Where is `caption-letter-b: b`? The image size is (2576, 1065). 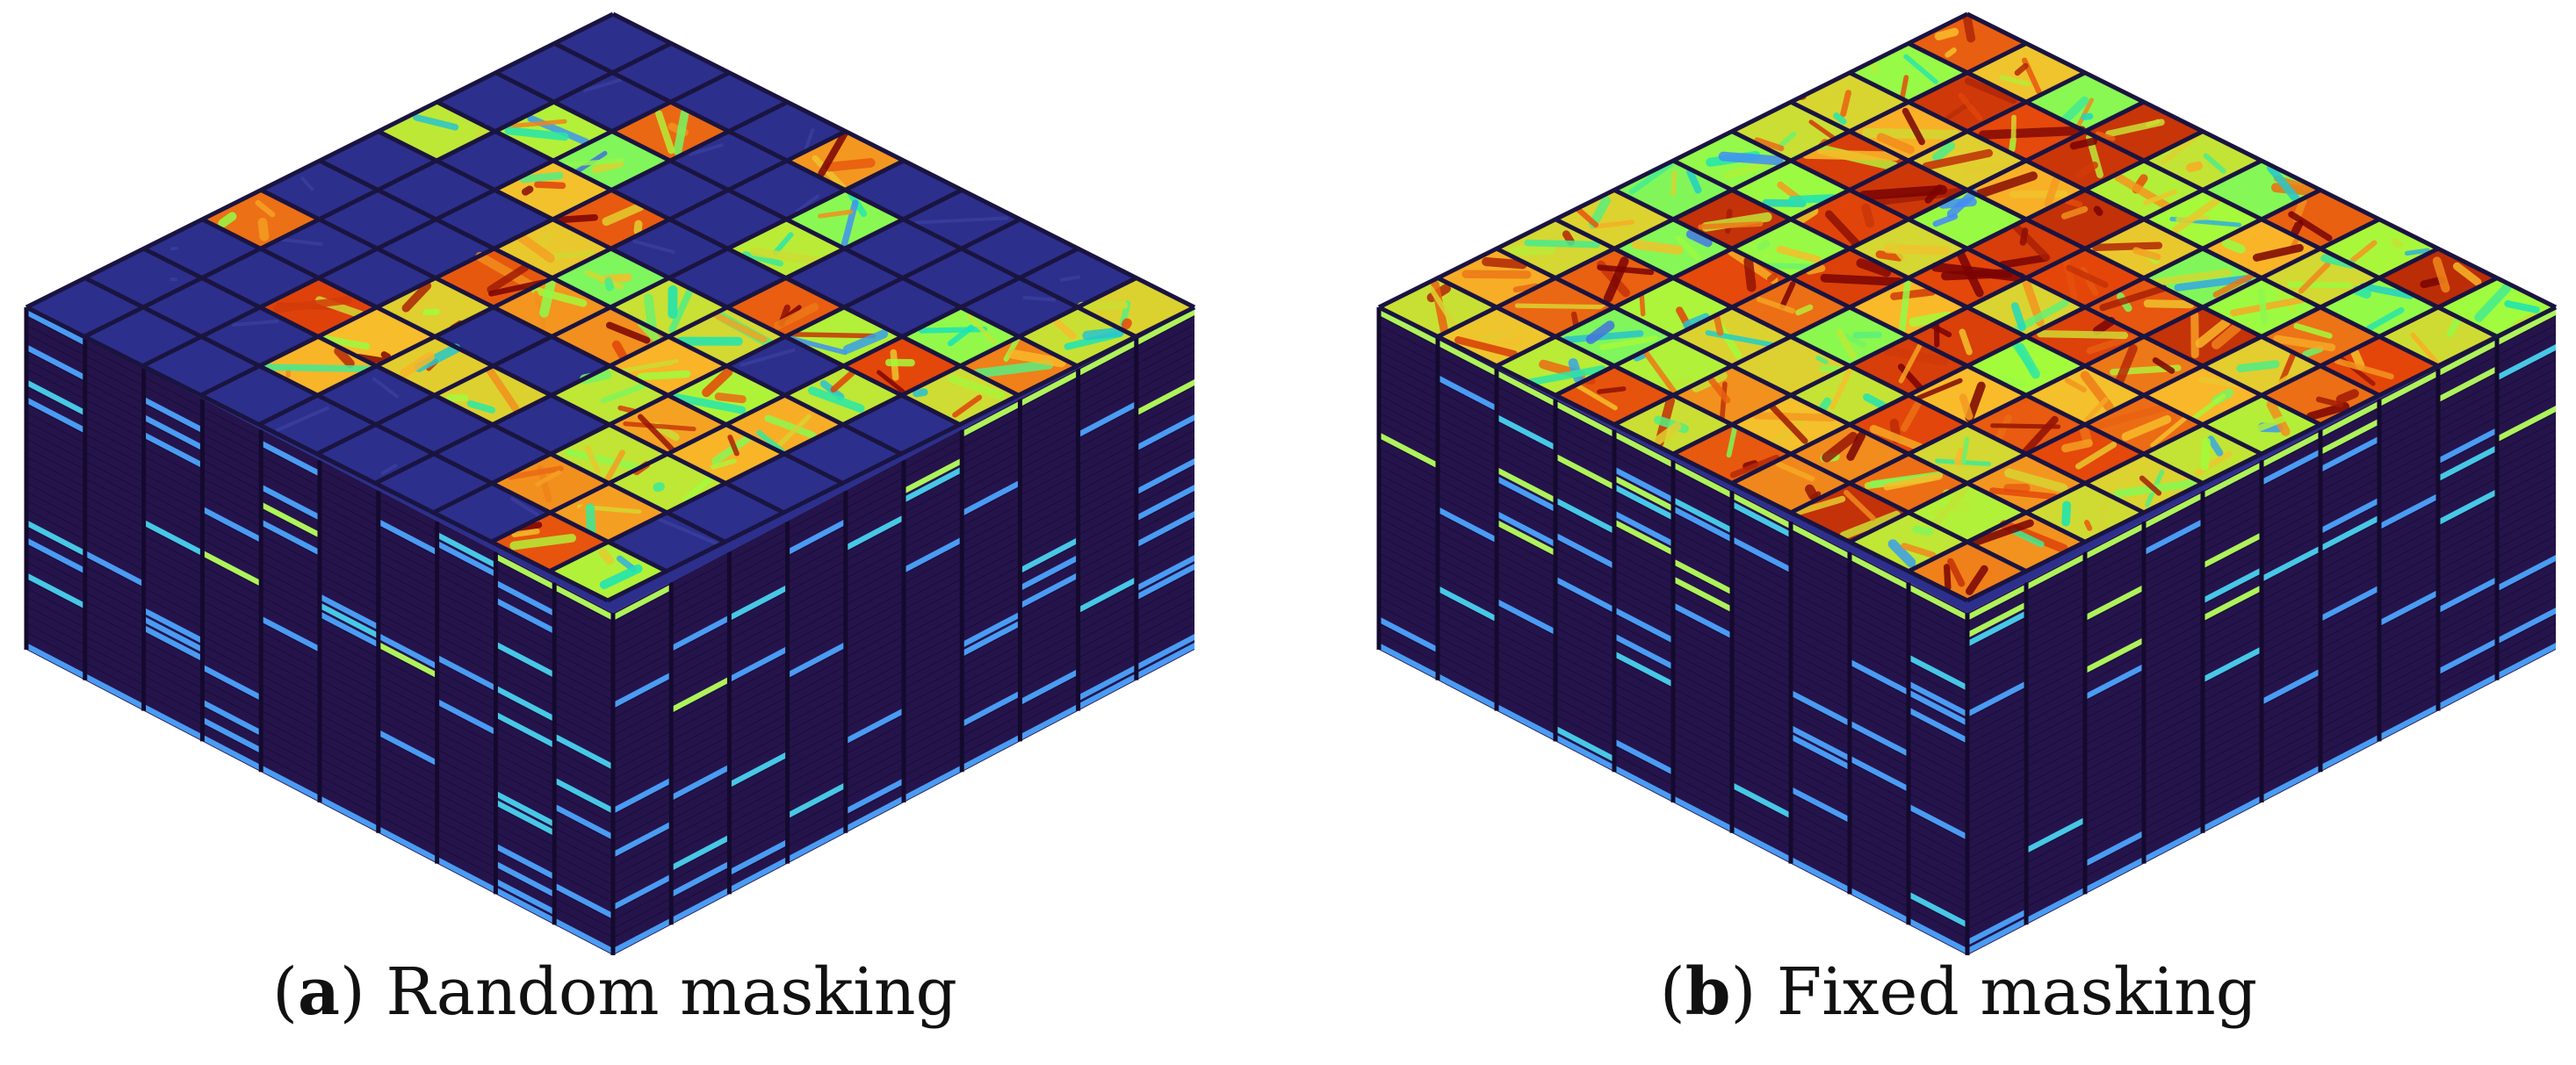
caption-letter-b: b is located at coordinates (1708, 992).